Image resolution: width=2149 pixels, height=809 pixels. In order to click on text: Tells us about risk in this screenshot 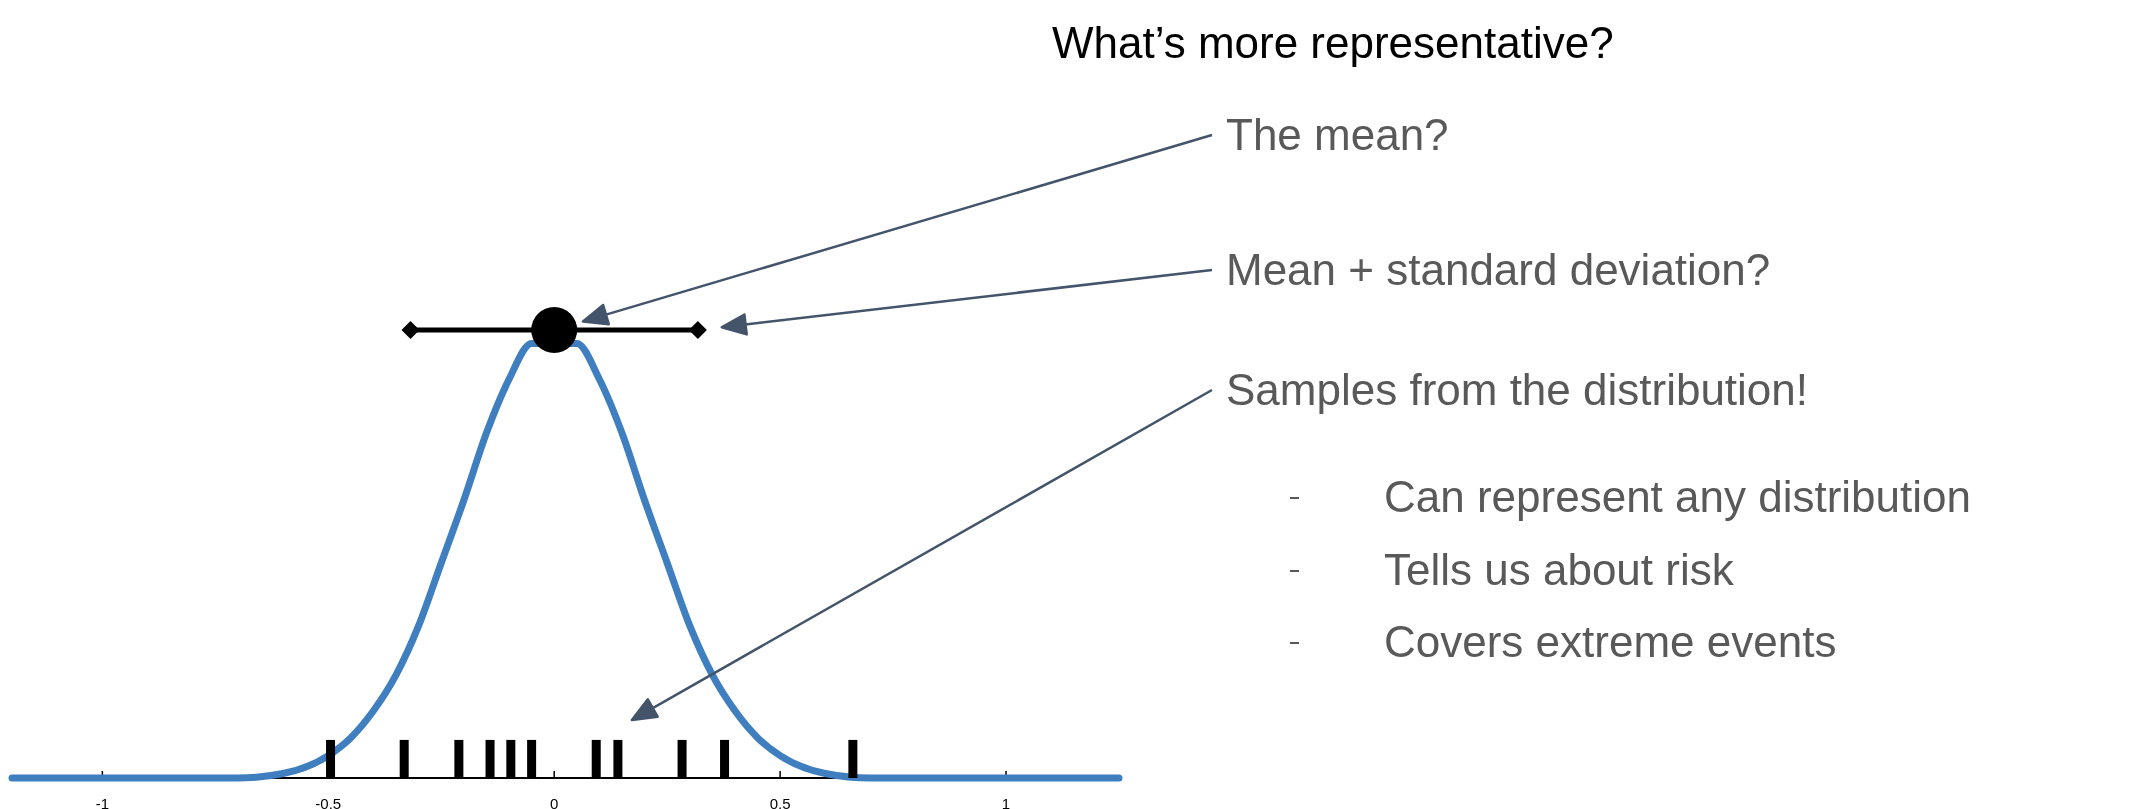, I will do `click(1559, 569)`.